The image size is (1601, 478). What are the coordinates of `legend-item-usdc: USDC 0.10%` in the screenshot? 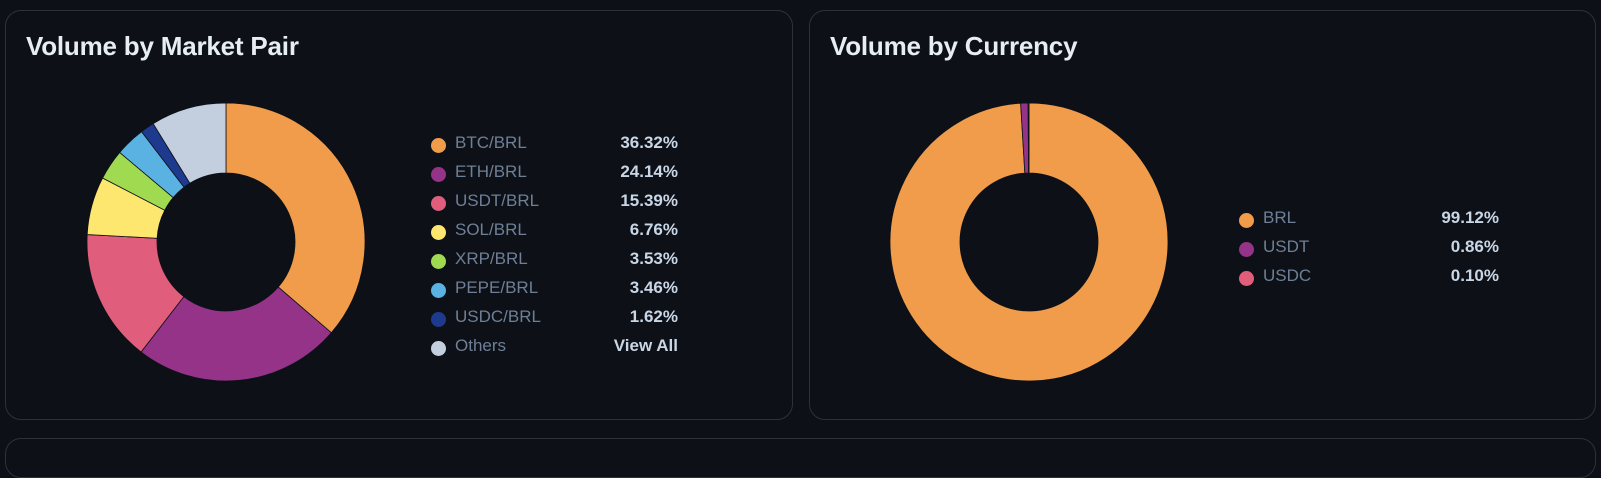 It's located at (1369, 276).